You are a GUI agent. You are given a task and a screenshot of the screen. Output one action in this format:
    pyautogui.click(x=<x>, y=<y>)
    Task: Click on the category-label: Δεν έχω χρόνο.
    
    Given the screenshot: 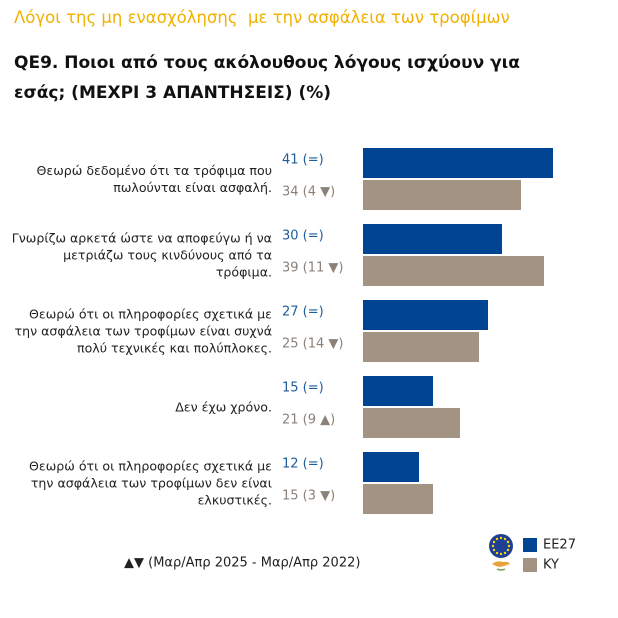 What is the action you would take?
    pyautogui.click(x=223, y=407)
    